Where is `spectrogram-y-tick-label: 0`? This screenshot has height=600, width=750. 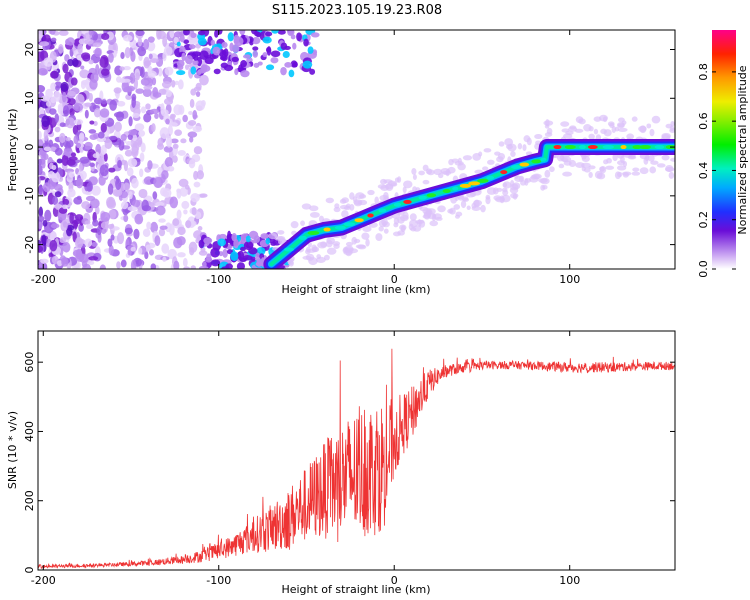
spectrogram-y-tick-label: 0 is located at coordinates (29, 147).